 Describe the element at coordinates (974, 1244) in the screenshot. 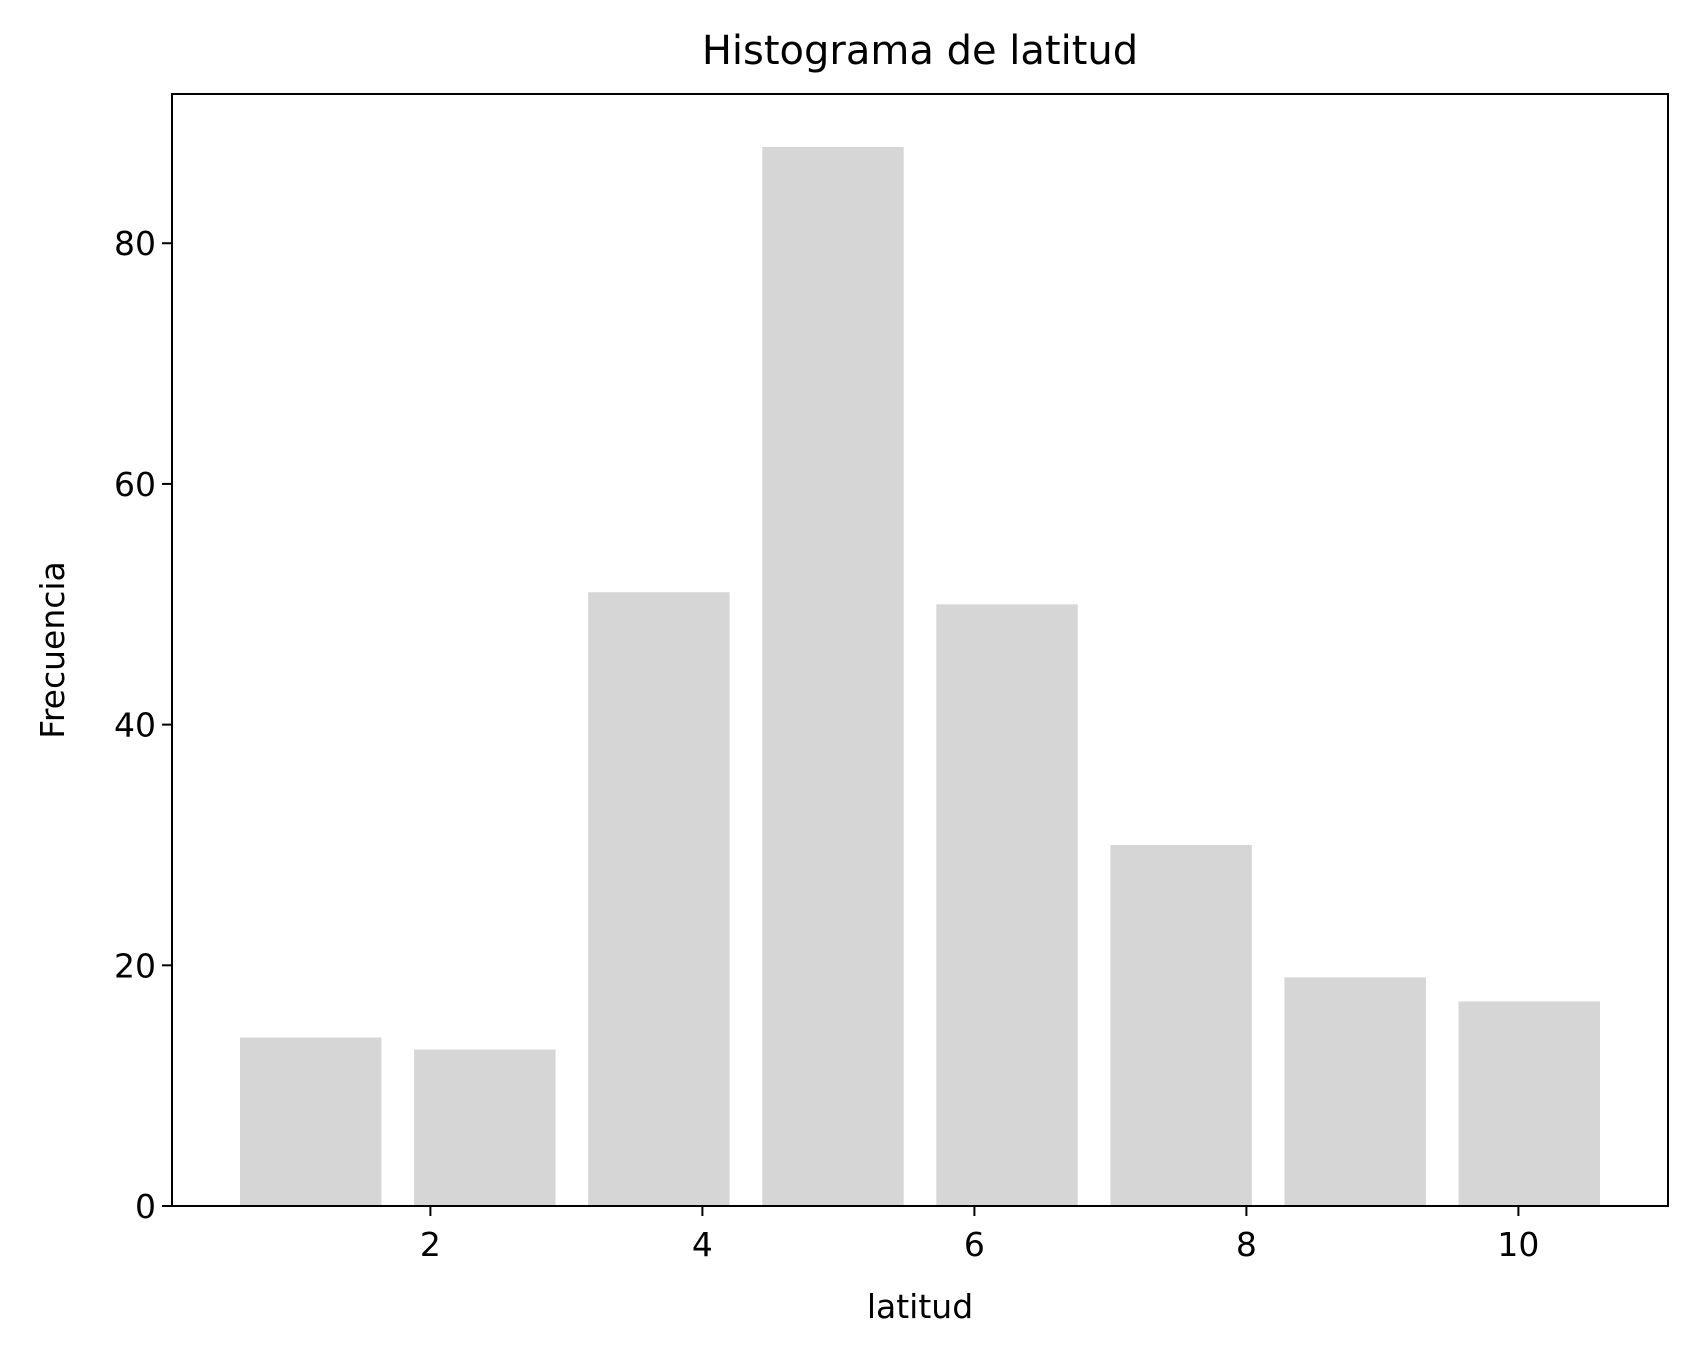

I see `x-tick-label: 6` at that location.